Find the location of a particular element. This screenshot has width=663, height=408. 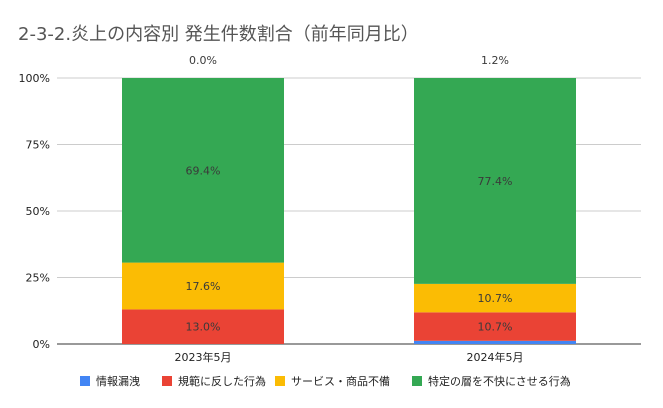

data-label: 17.6% is located at coordinates (203, 286).